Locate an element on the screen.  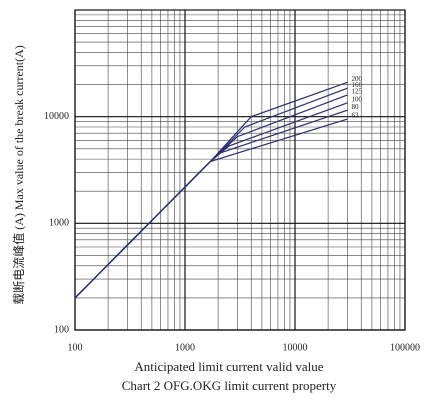
chart-title: Chart 2 OFG.OKG limit current property is located at coordinates (229, 385).